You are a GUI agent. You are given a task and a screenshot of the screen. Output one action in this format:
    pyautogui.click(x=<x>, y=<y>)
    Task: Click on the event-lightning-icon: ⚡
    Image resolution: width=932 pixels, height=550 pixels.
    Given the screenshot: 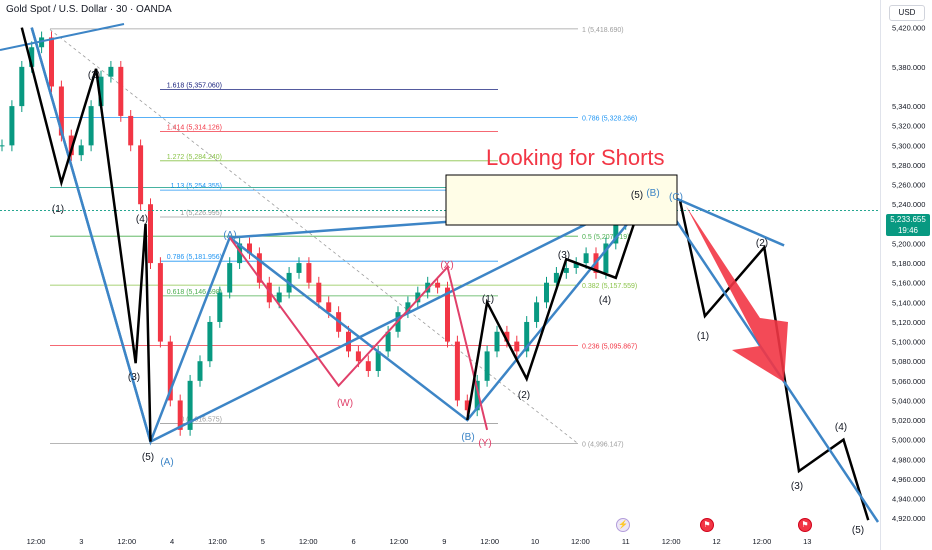 What is the action you would take?
    pyautogui.click(x=623, y=525)
    